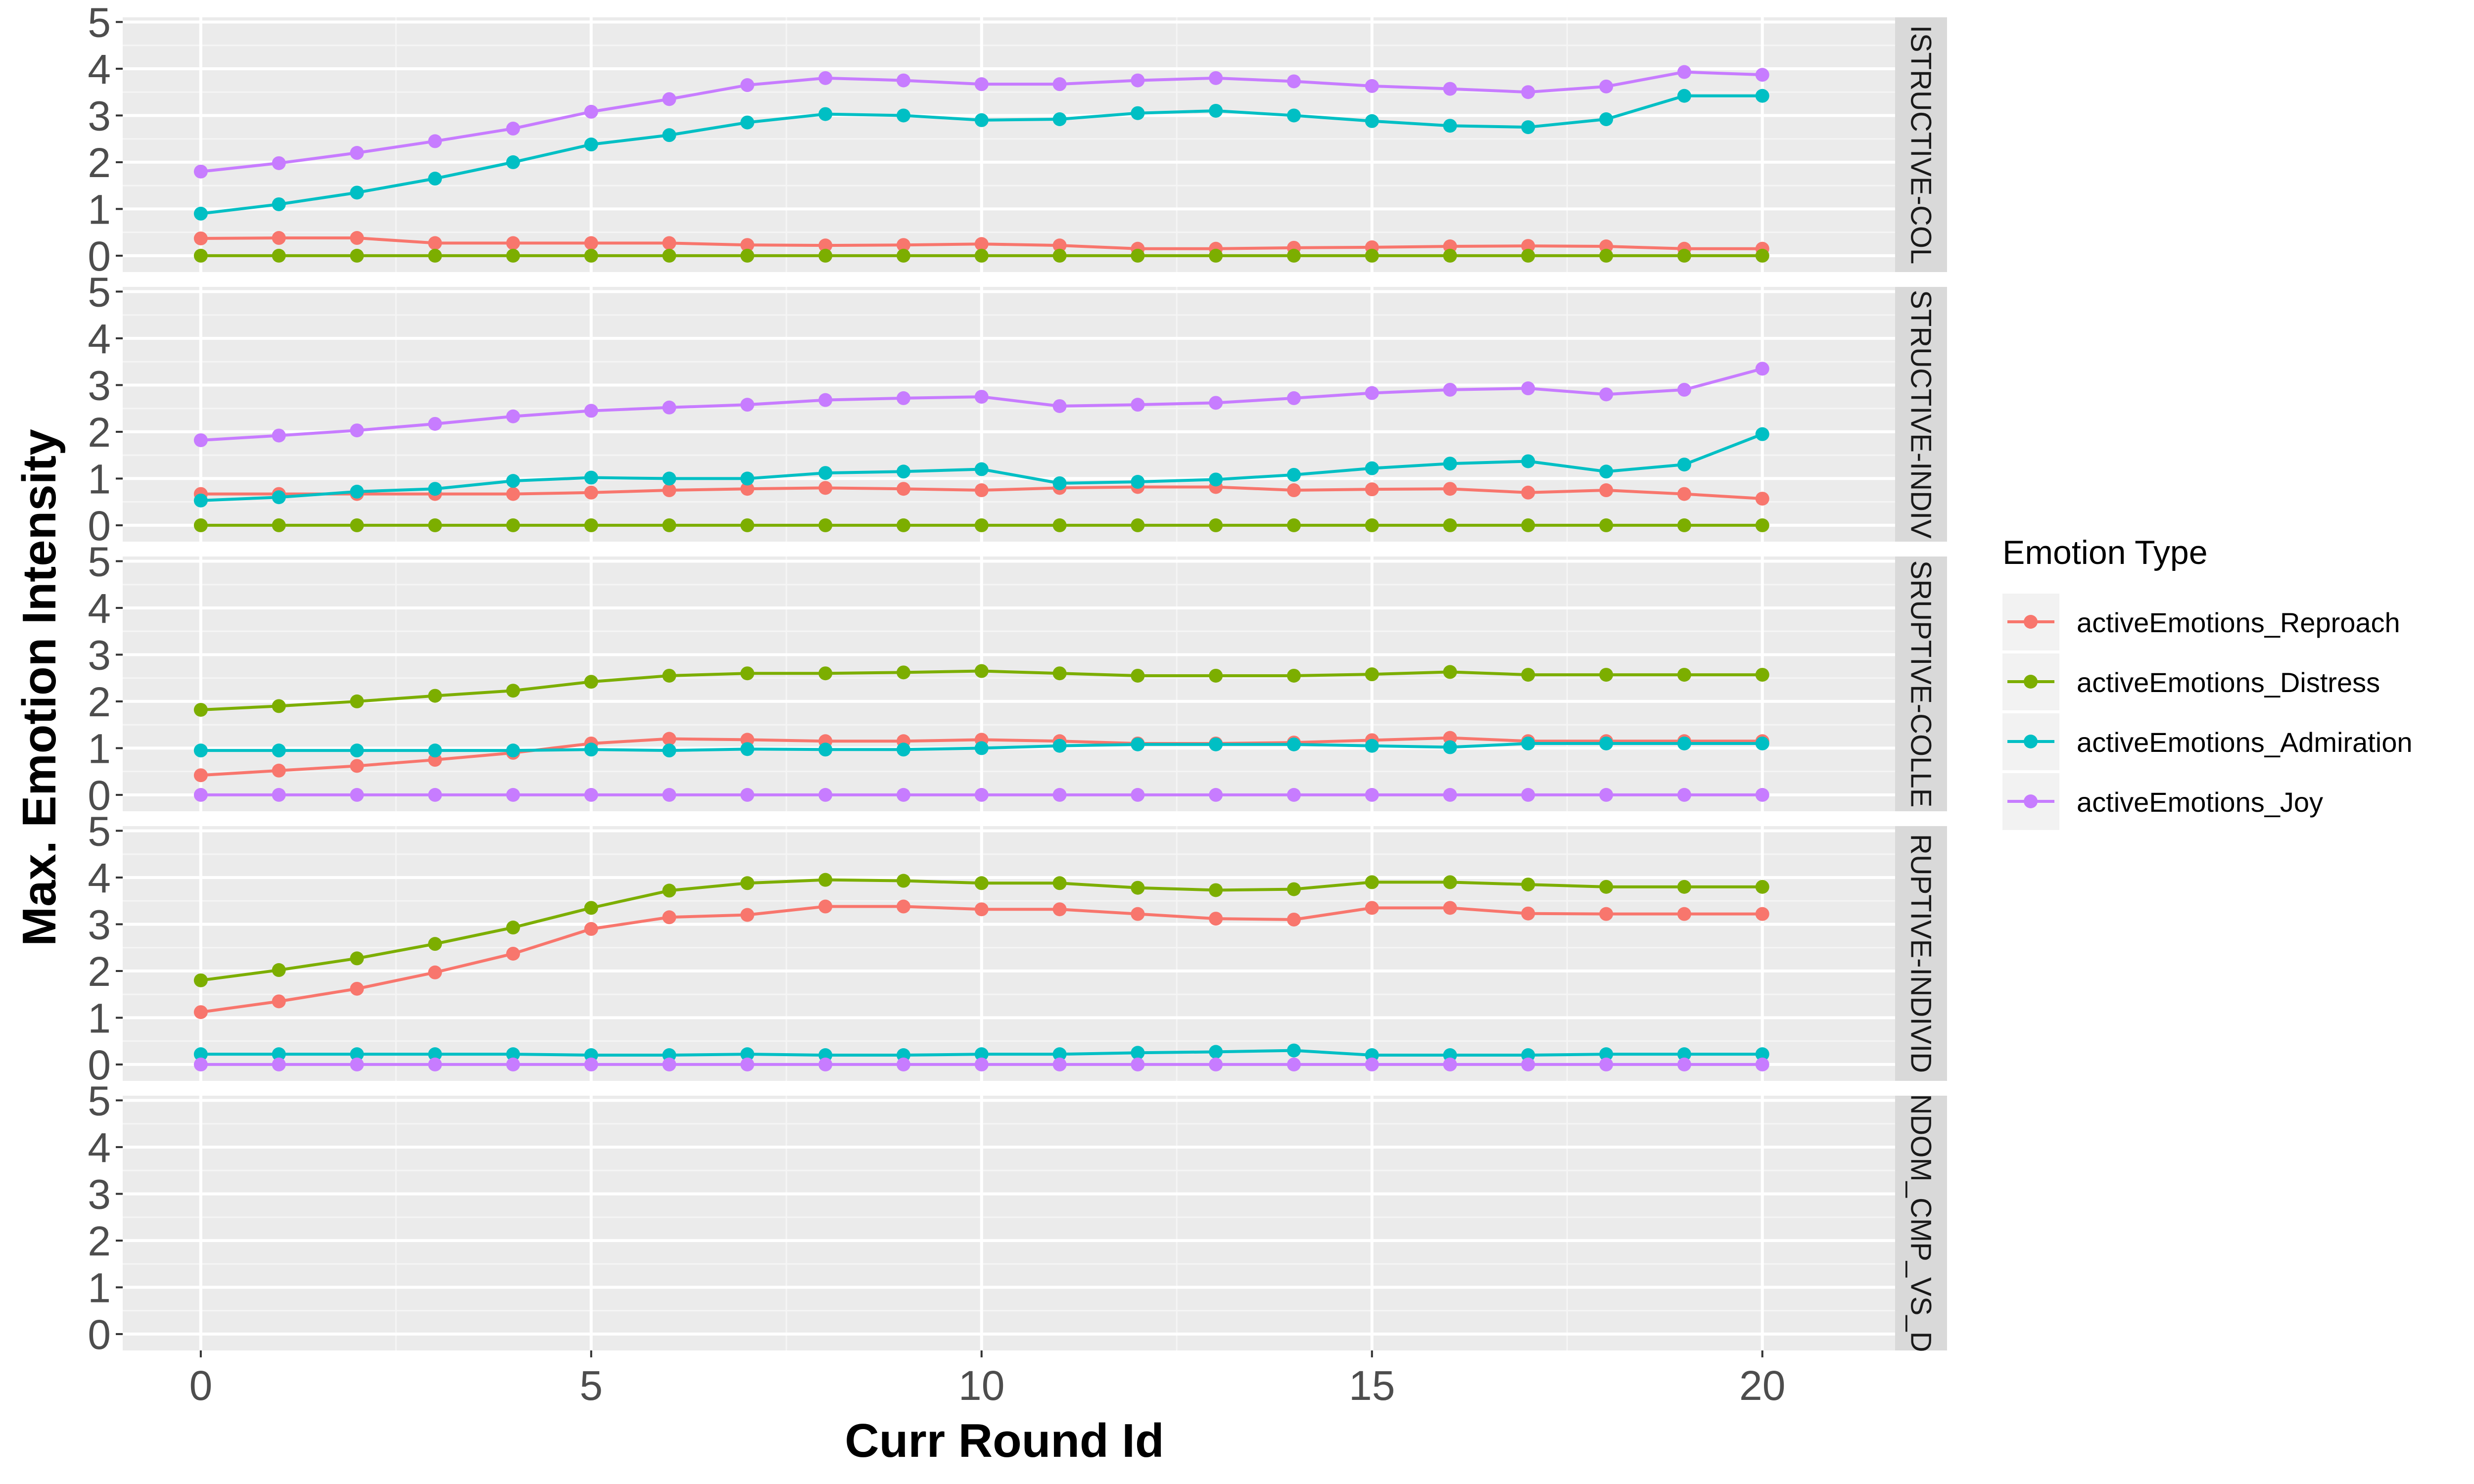  What do you see at coordinates (100, 339) in the screenshot?
I see `y-tick-label: 4` at bounding box center [100, 339].